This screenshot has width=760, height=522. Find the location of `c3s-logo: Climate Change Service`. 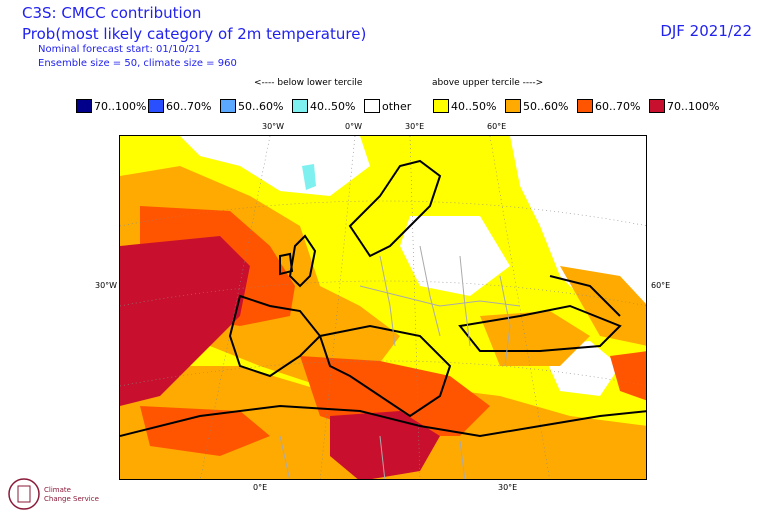

c3s-logo: Climate Change Service is located at coordinates (64, 496).